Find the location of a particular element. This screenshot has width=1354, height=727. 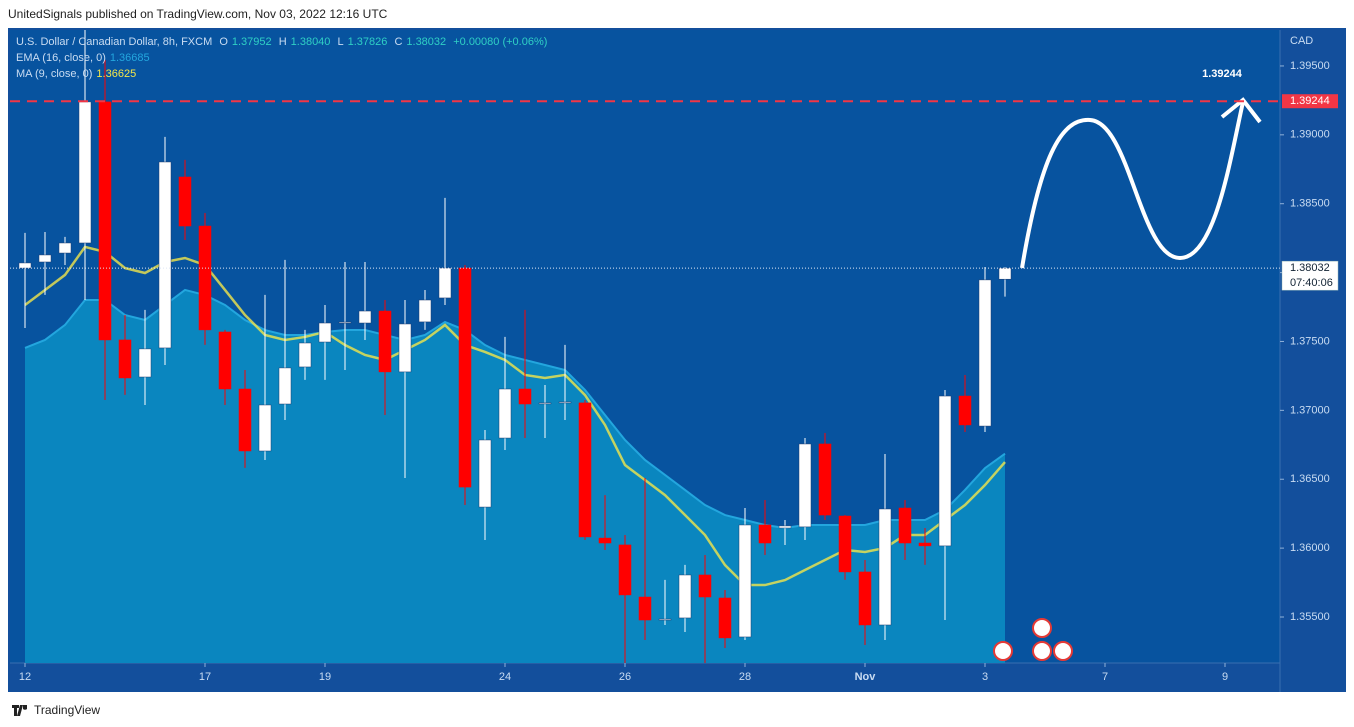

y-tick-label: 1.36000 is located at coordinates (1310, 548).